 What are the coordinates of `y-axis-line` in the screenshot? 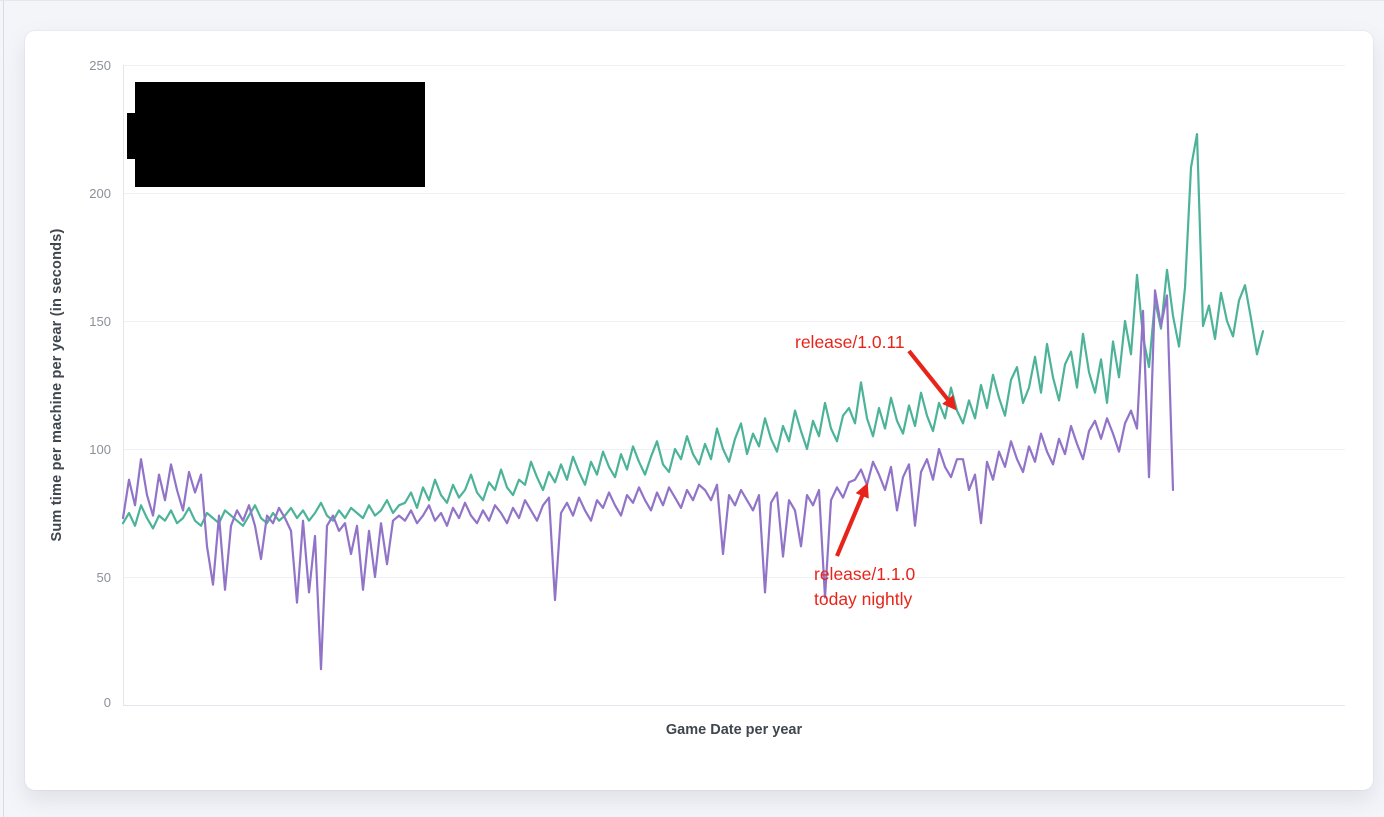 It's located at (123, 385).